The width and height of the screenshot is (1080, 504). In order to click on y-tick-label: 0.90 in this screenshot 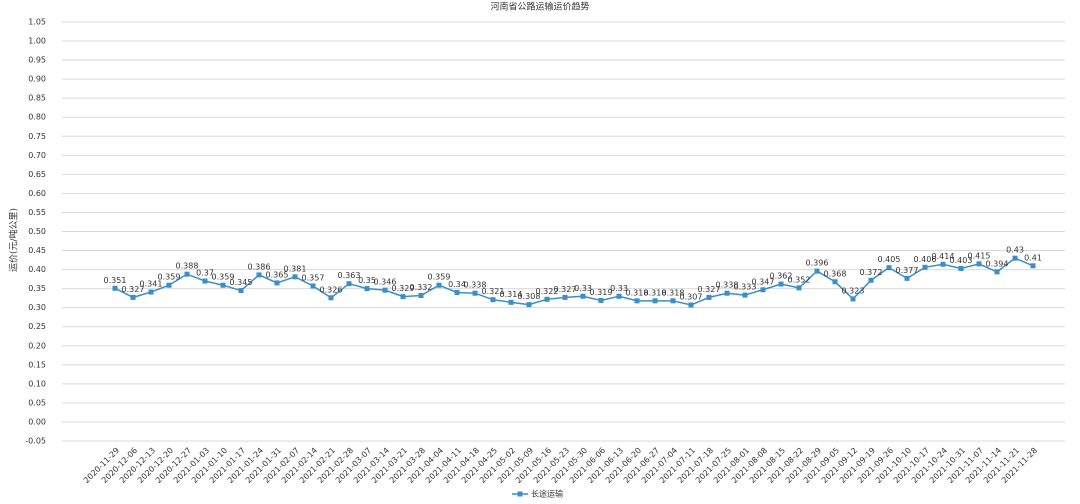, I will do `click(37, 79)`.